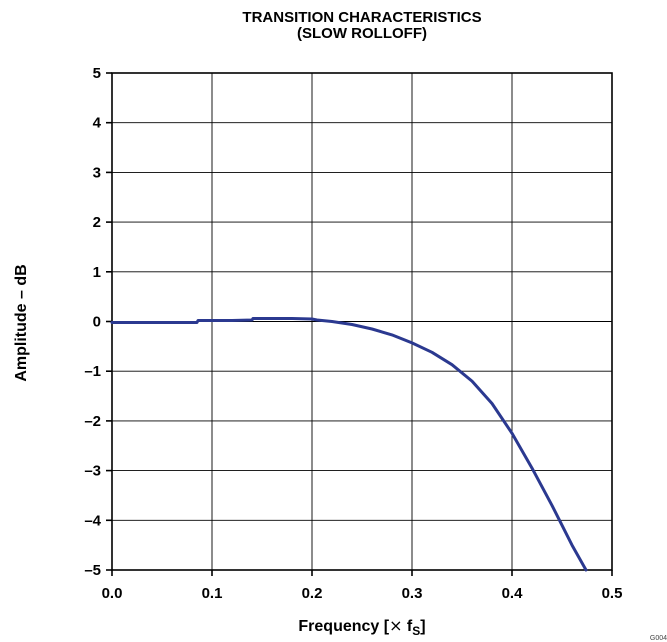  Describe the element at coordinates (92, 322) in the screenshot. I see `y-tick-labels: 5 4 3 2 1 0 –1 –2 –3 –4 –5` at that location.